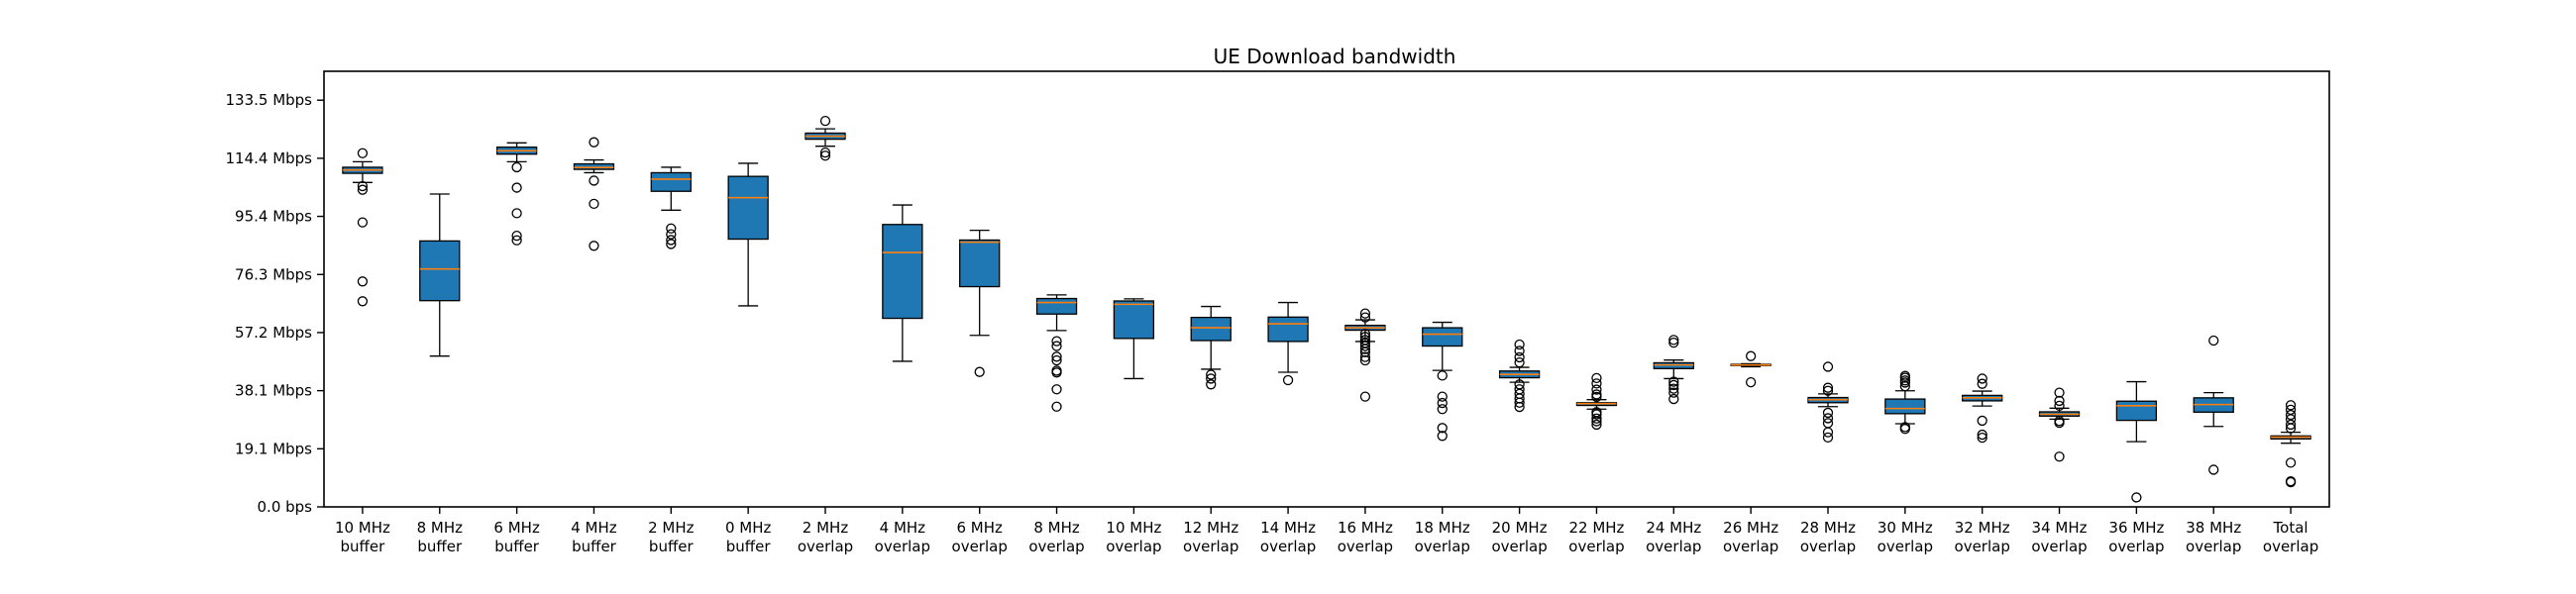 This screenshot has height=594, width=2576. I want to click on x-tick-label: 22 MHz, so click(1596, 528).